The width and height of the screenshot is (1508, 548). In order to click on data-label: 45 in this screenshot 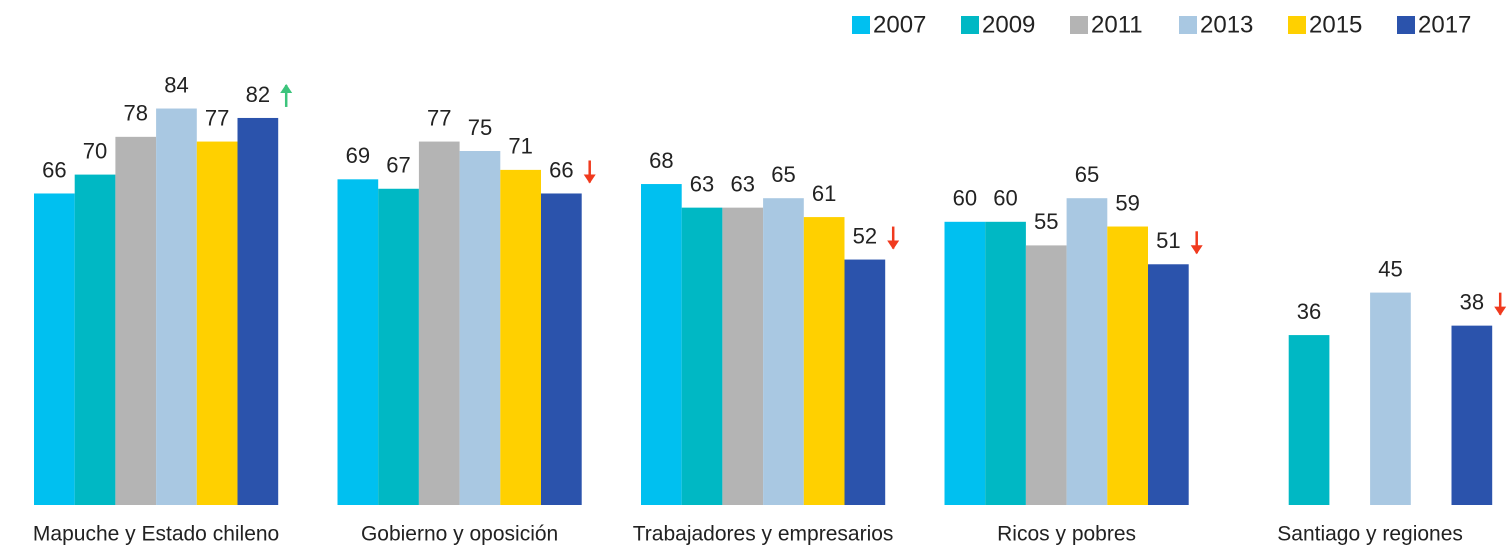, I will do `click(1390, 268)`.